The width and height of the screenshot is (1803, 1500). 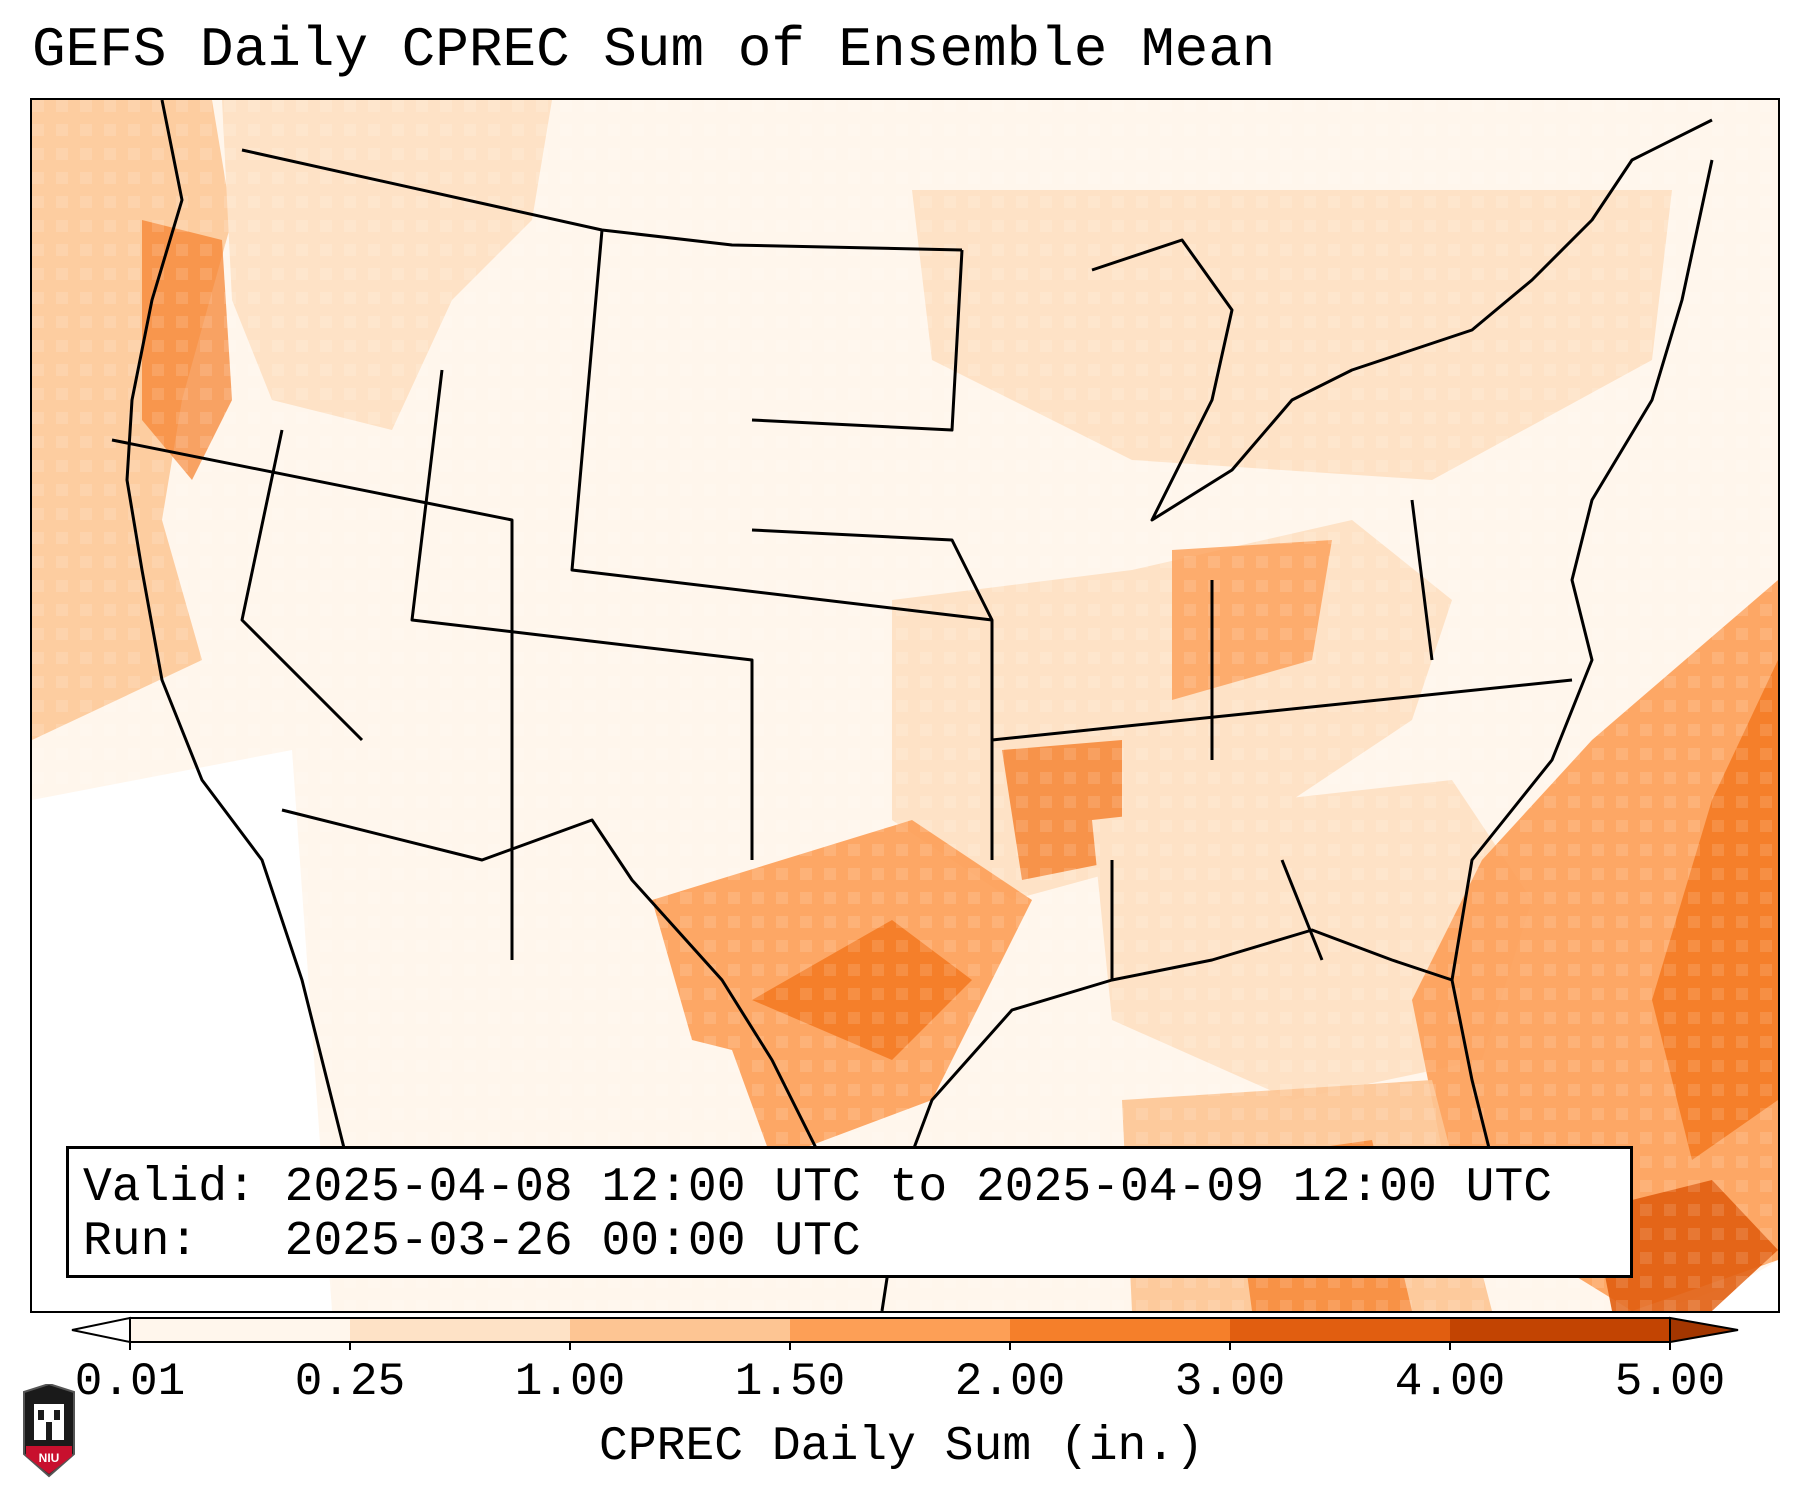 What do you see at coordinates (49, 1458) in the screenshot?
I see `logo-text: NIU` at bounding box center [49, 1458].